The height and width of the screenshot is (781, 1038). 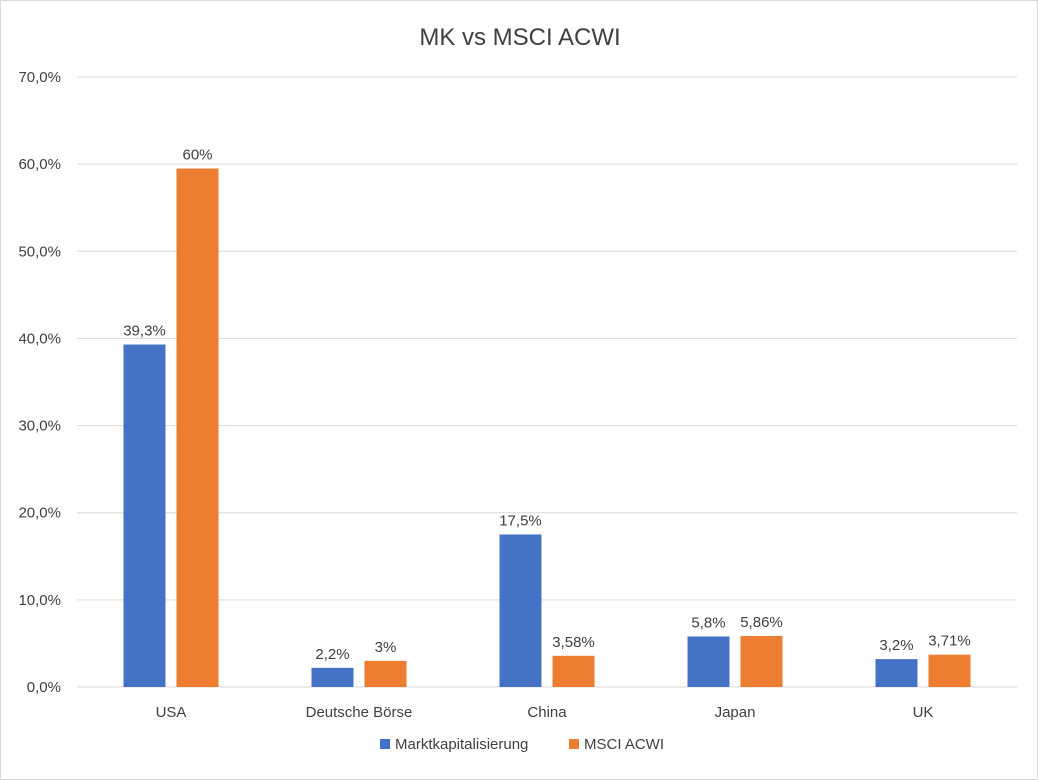 What do you see at coordinates (39, 251) in the screenshot?
I see `y-tick-label: 50,0%` at bounding box center [39, 251].